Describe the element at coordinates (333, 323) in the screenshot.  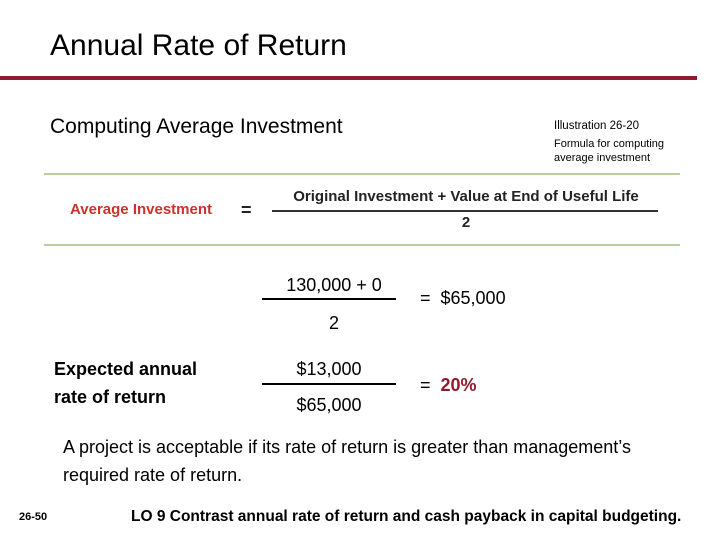
I see `calc-denominator: 2` at that location.